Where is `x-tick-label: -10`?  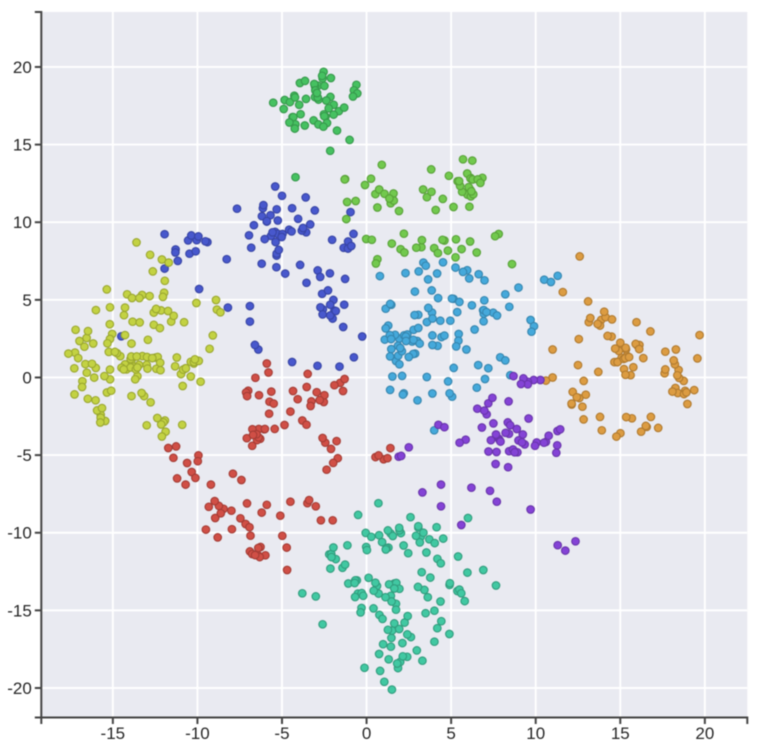
x-tick-label: -10 is located at coordinates (197, 733).